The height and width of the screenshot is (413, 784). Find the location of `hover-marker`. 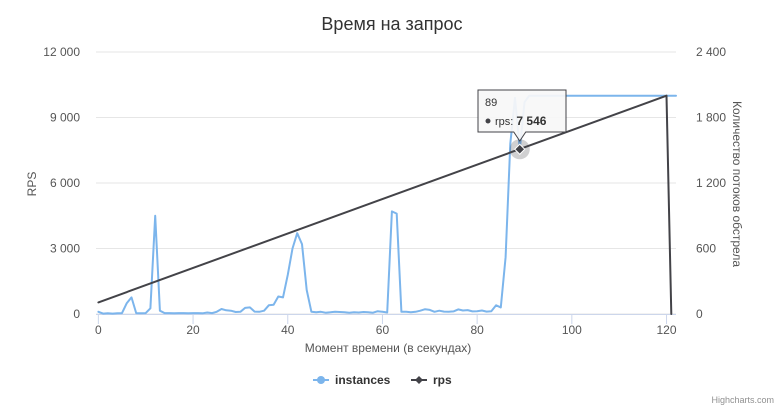

hover-marker is located at coordinates (520, 149).